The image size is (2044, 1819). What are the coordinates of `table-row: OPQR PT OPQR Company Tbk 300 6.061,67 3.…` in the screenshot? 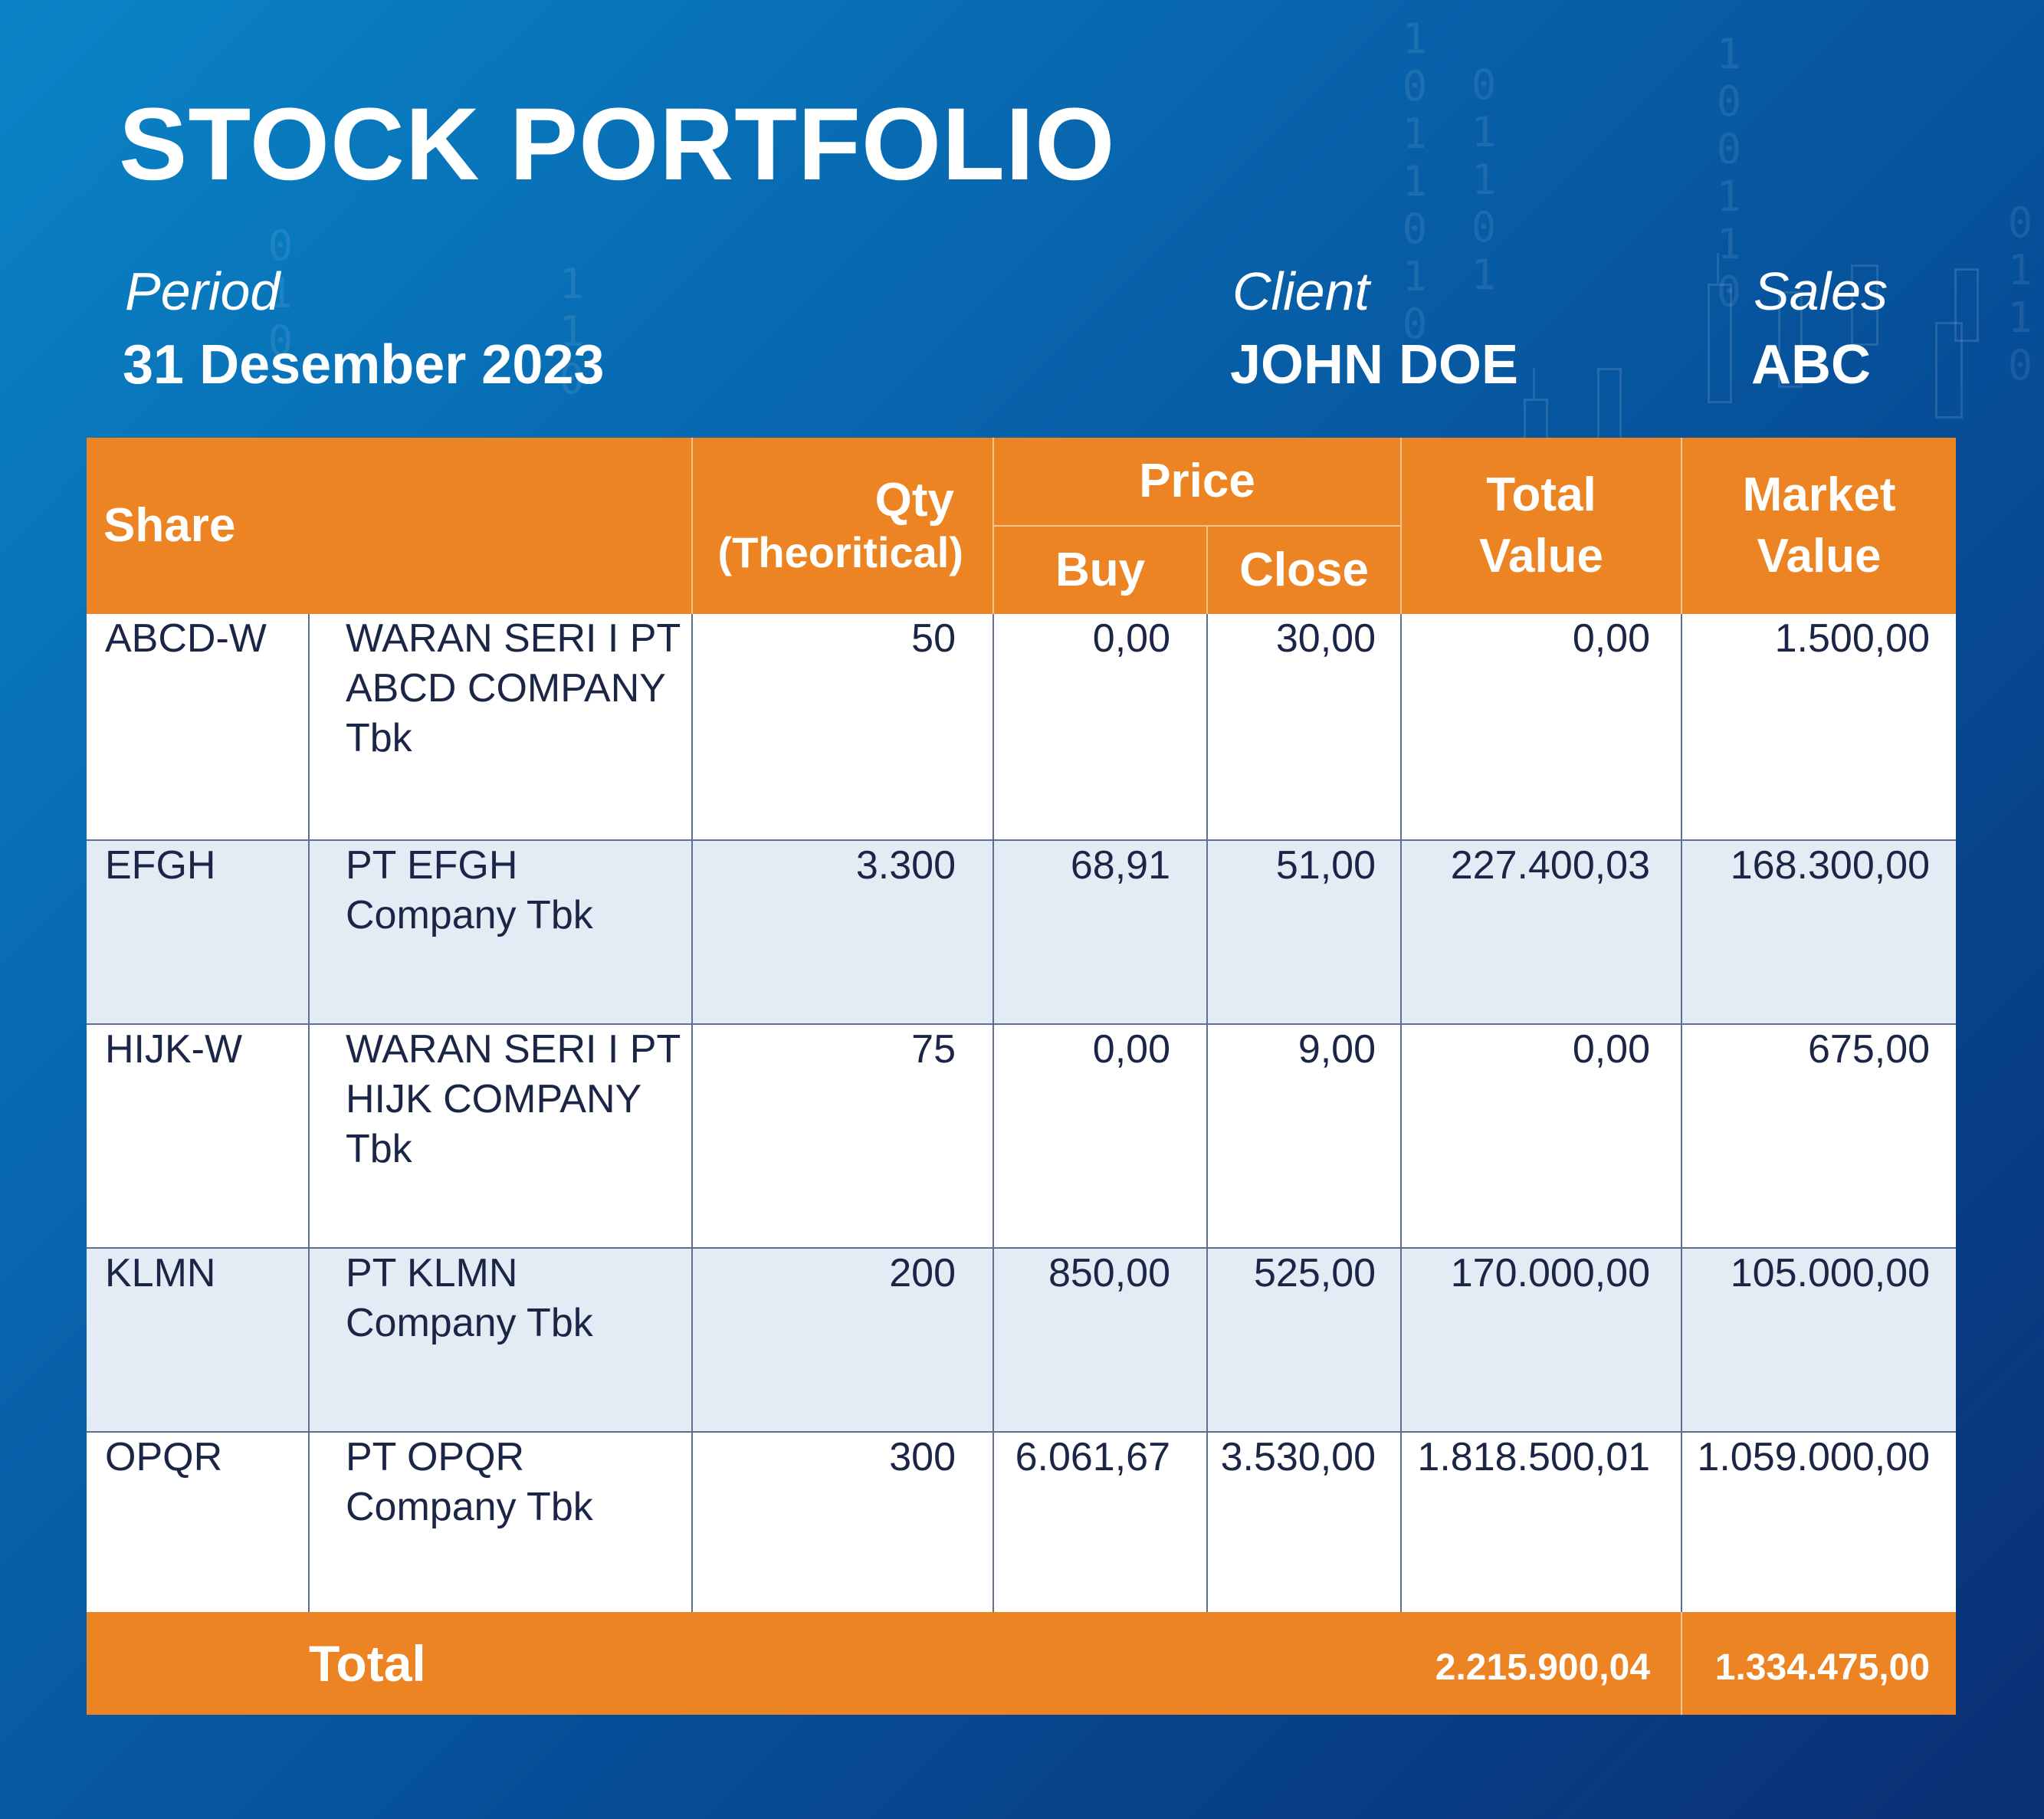 It's located at (1022, 1522).